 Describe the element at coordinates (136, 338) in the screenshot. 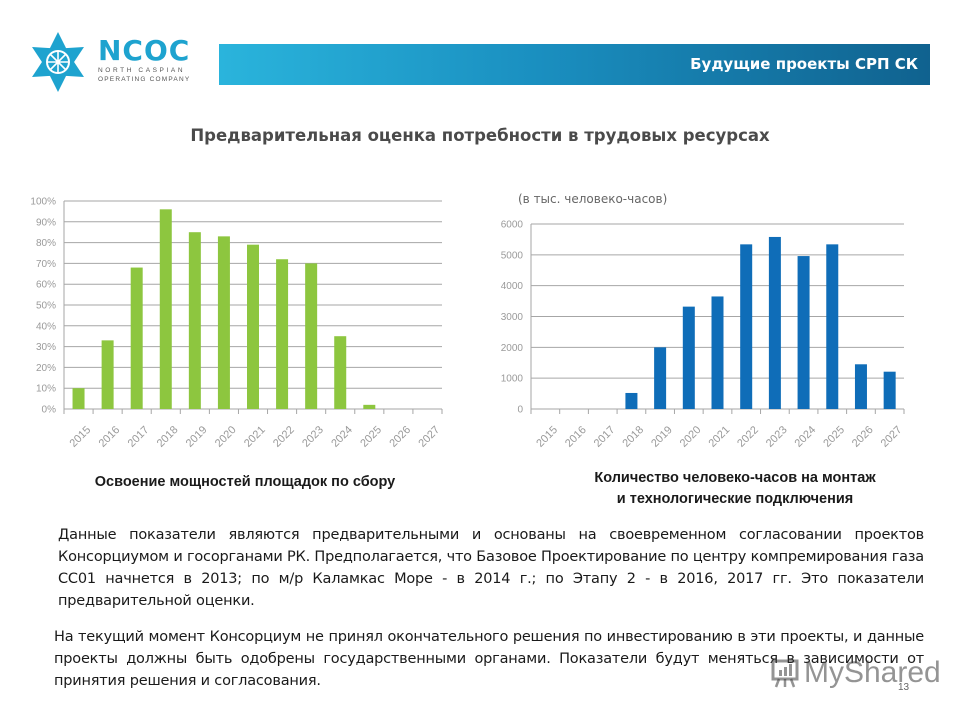

I see `bar-2017` at that location.